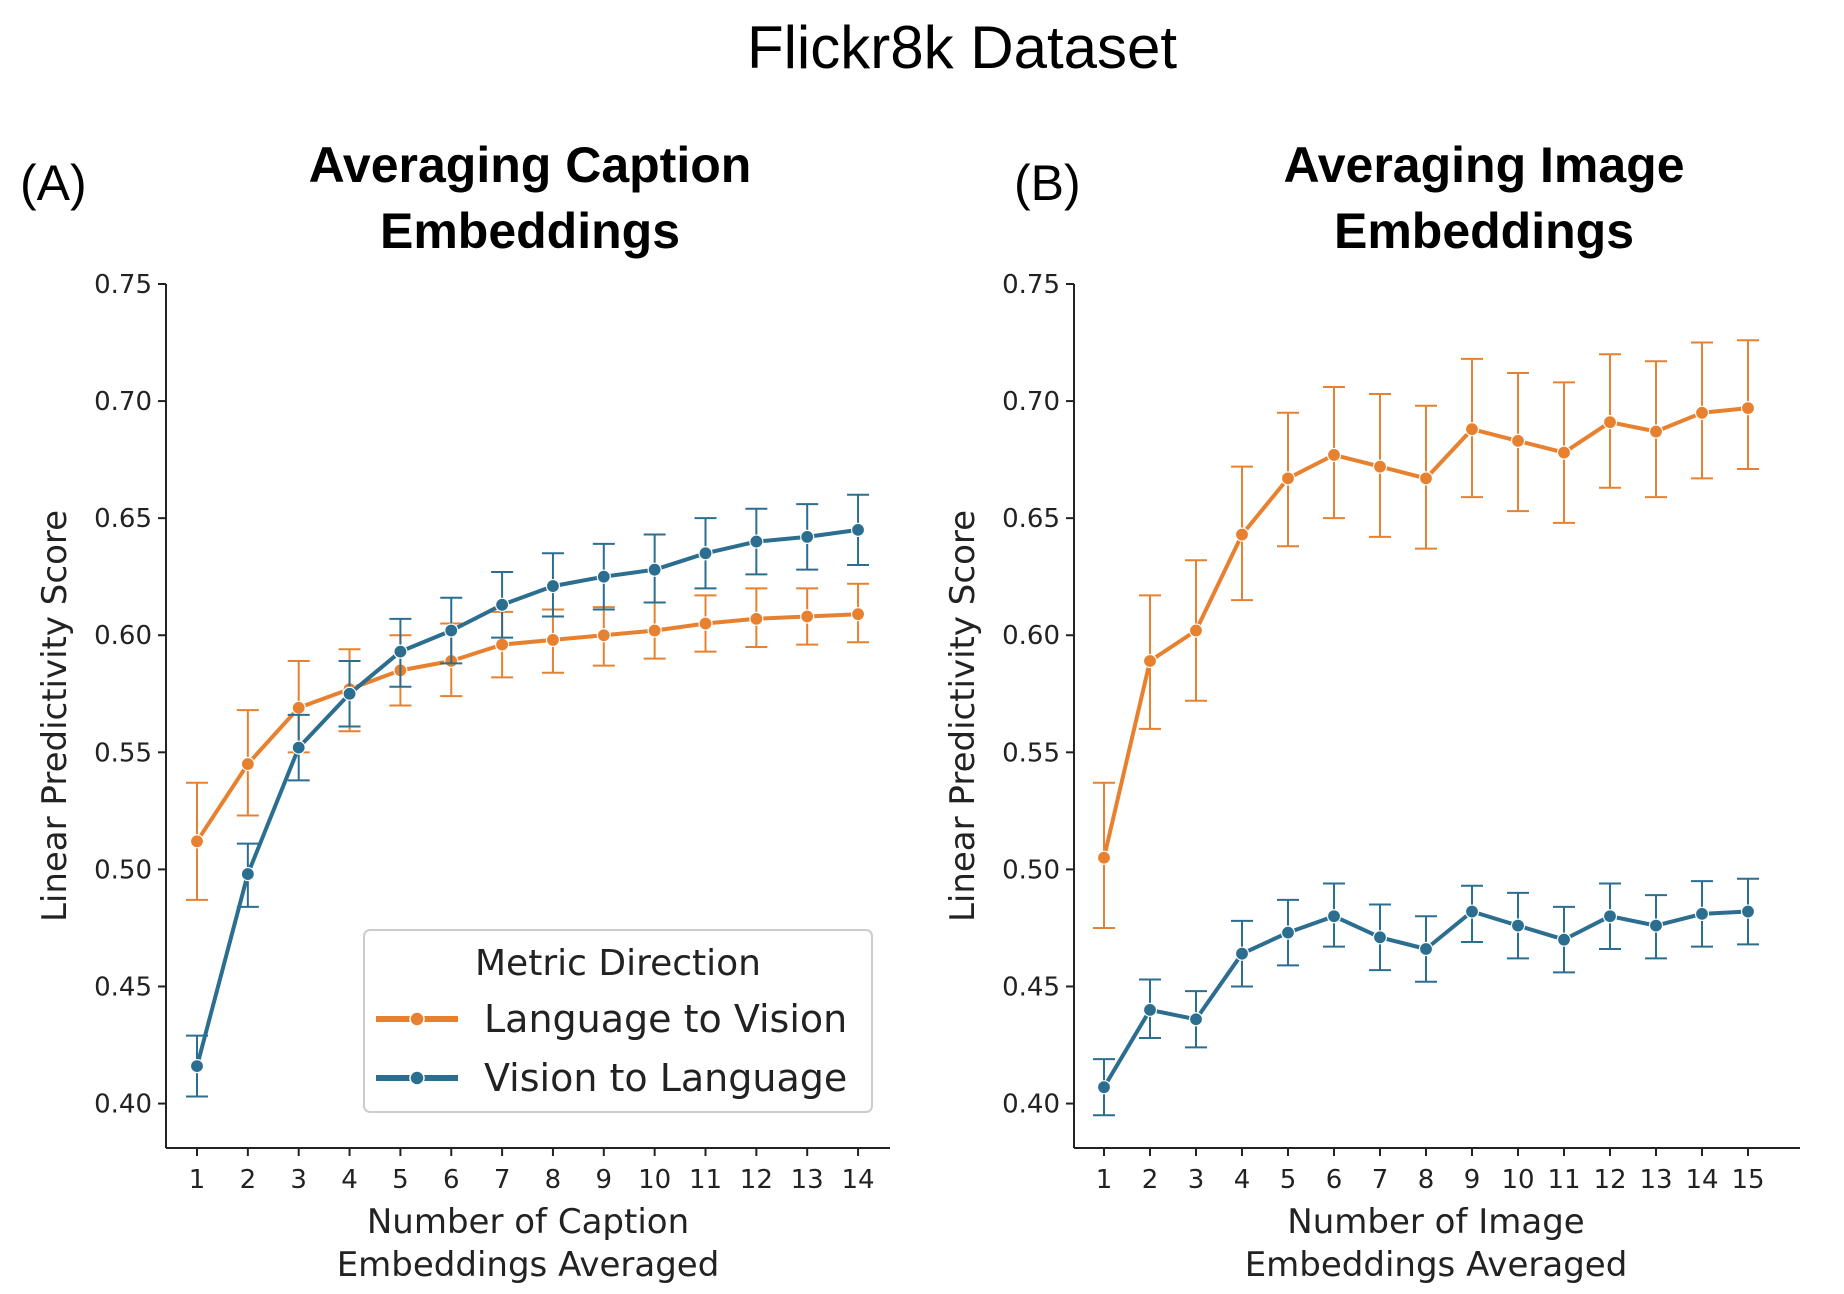  I want to click on panel-a-xtick-label: 4, so click(349, 1180).